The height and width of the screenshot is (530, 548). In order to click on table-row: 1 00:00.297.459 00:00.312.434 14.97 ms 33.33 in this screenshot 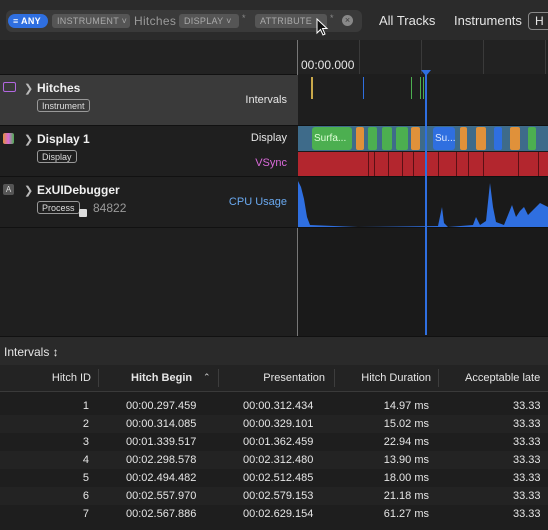, I will do `click(274, 406)`.